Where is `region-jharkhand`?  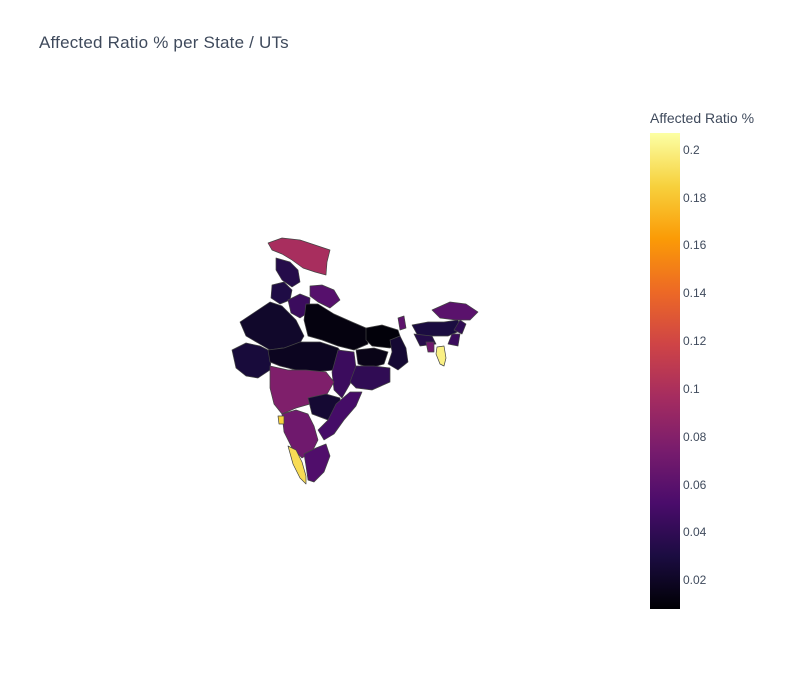
region-jharkhand is located at coordinates (372, 358).